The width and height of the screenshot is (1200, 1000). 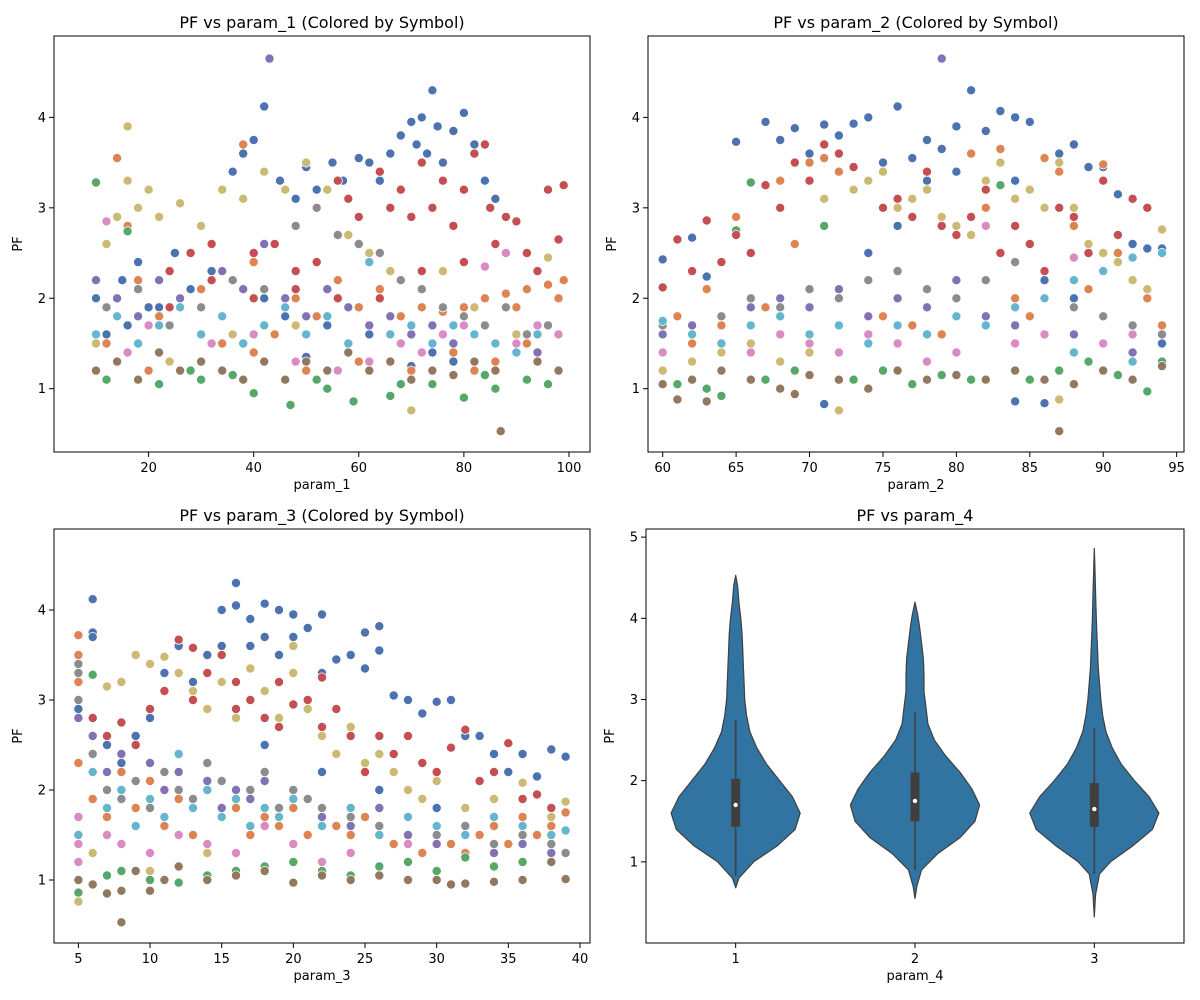 I want to click on x-axis-label: param_3, so click(x=322, y=976).